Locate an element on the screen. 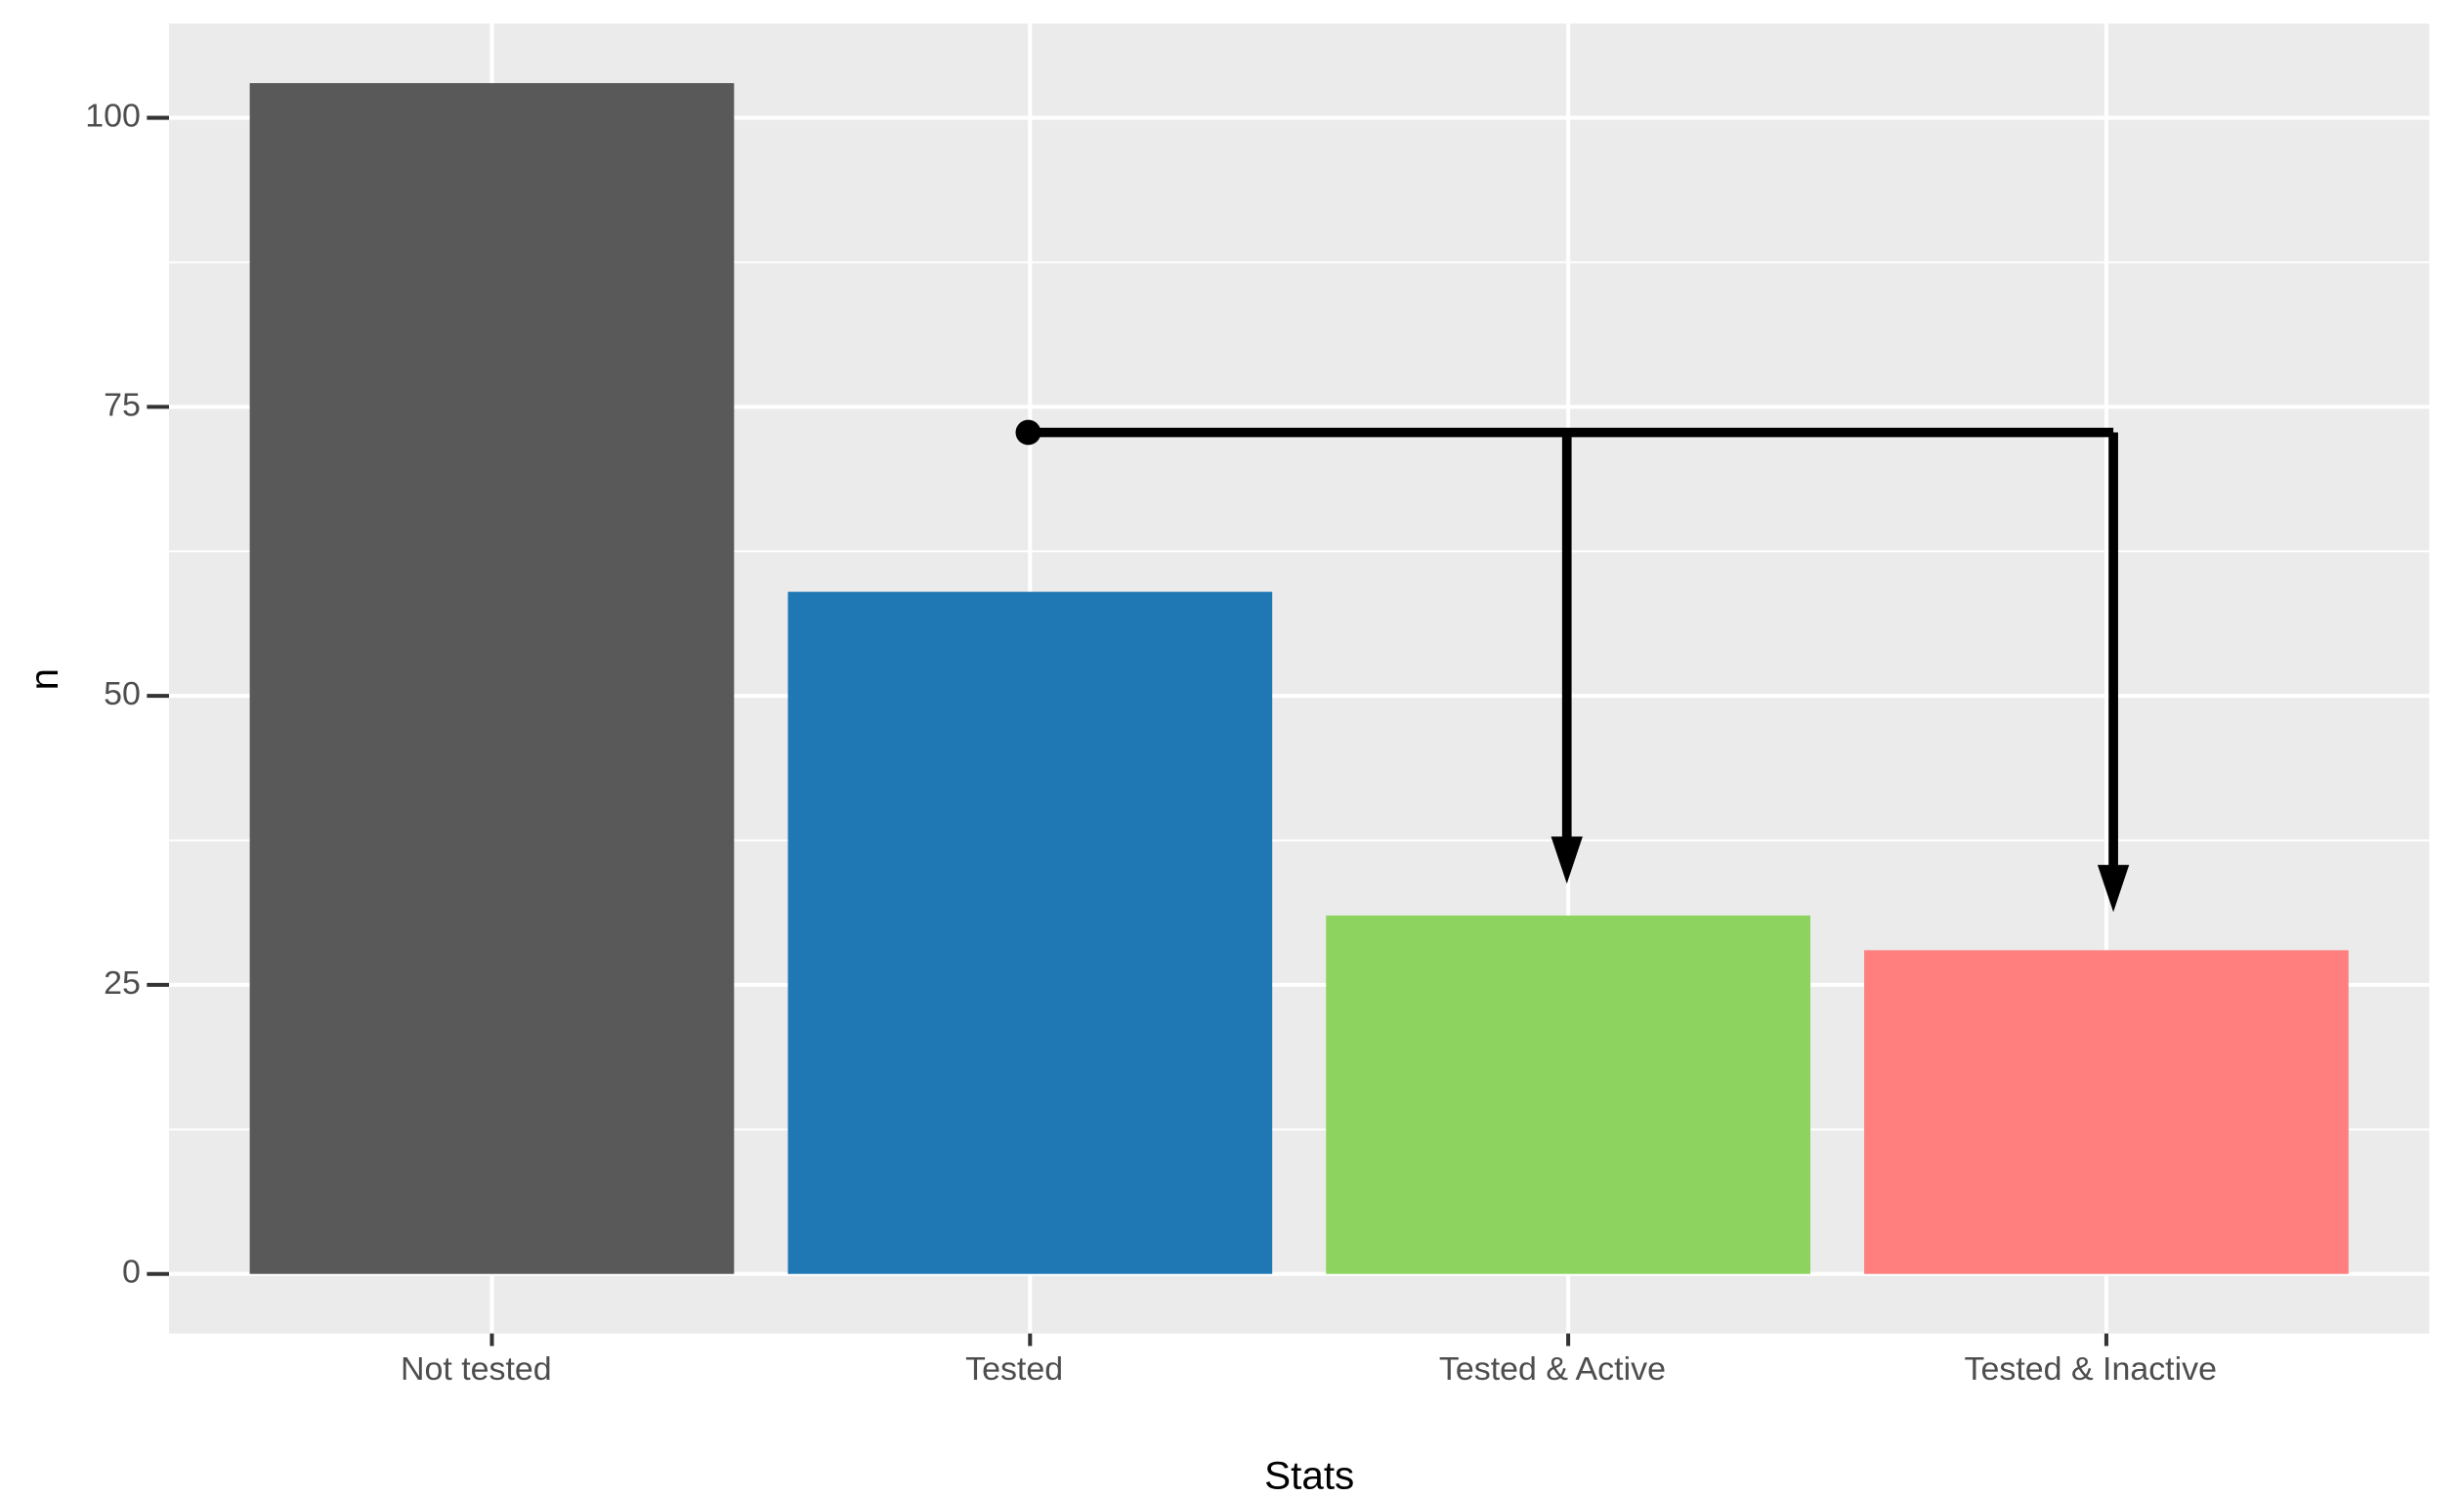 The image size is (2464, 1497). x-tick-label: Not tested is located at coordinates (477, 1369).